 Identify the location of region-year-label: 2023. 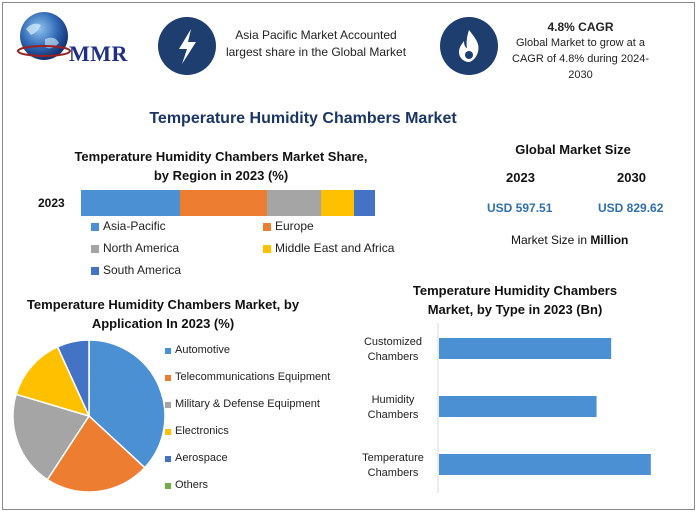
(51, 203).